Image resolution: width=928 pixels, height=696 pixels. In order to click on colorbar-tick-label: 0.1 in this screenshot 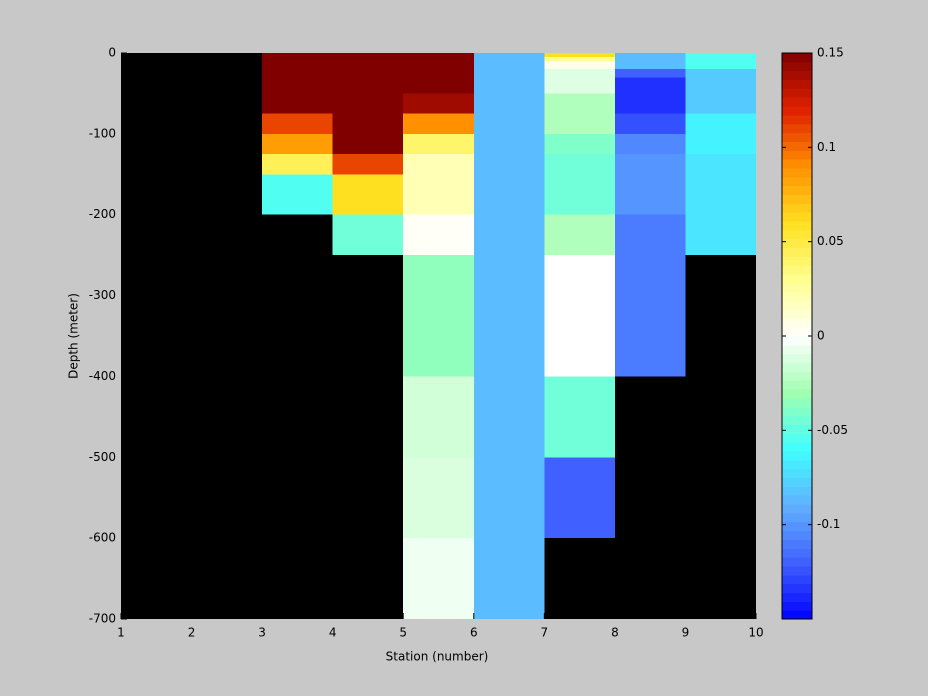, I will do `click(826, 147)`.